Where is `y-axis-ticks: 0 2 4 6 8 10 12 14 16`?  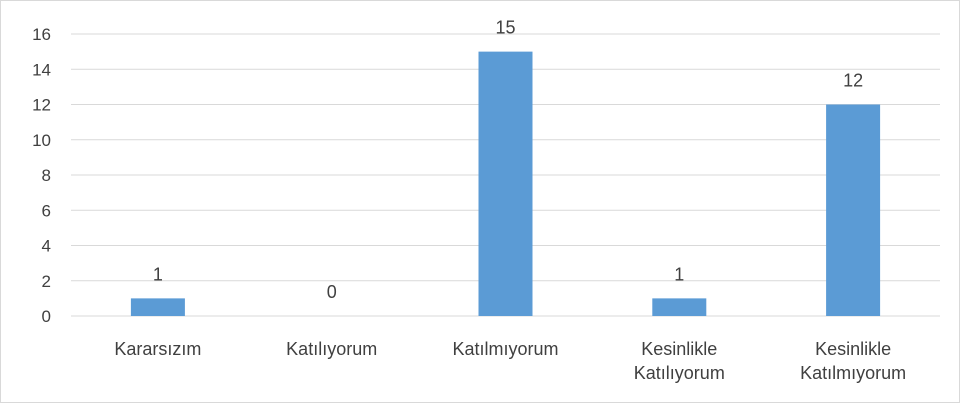 y-axis-ticks: 0 2 4 6 8 10 12 14 16 is located at coordinates (41, 175).